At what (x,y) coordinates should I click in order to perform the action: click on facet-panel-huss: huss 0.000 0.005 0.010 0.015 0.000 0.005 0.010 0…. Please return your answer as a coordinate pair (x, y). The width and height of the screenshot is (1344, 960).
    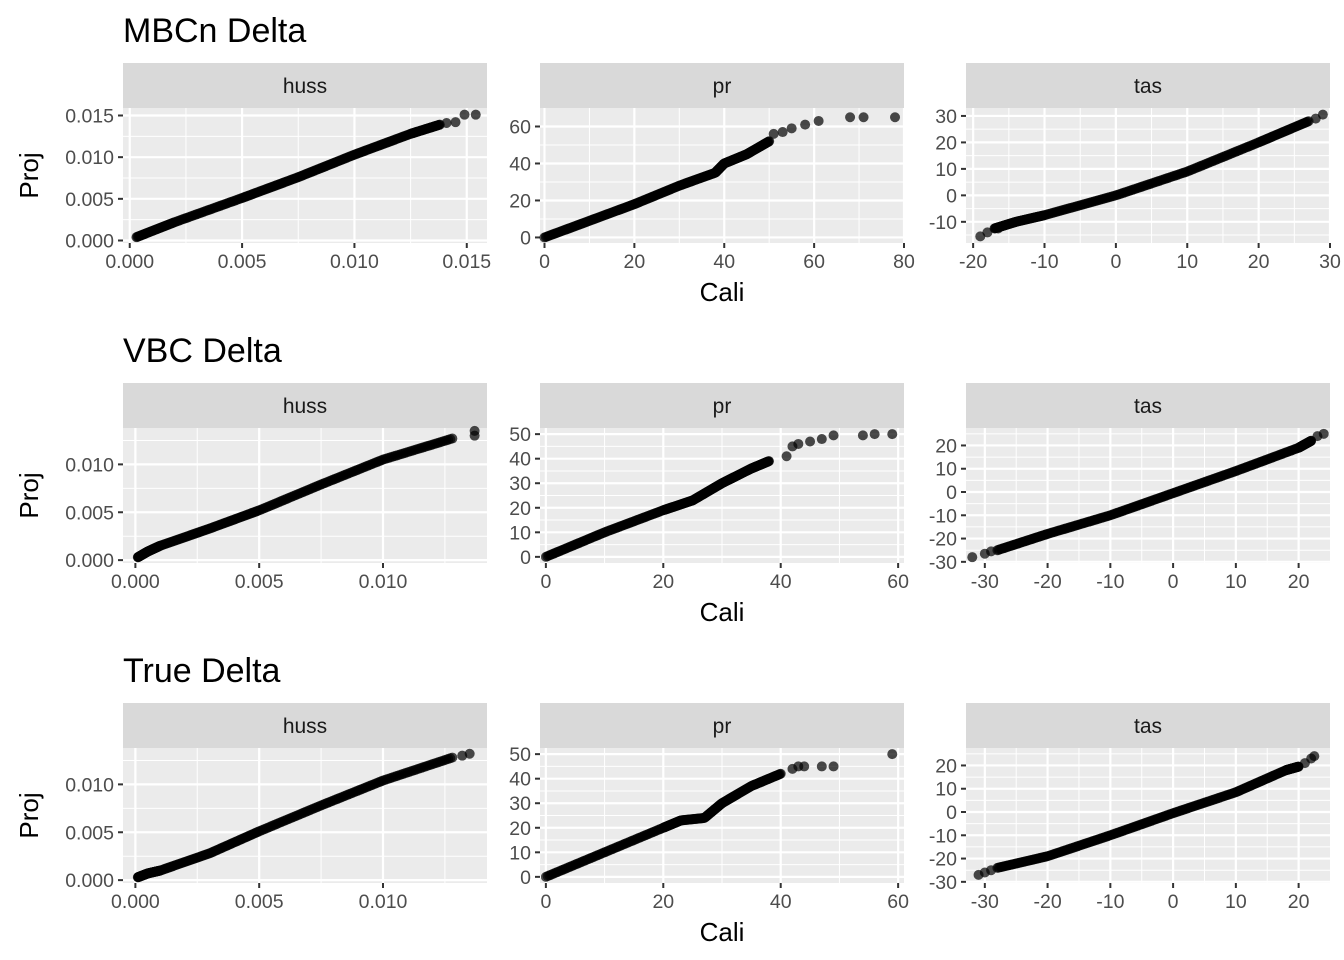
    Looking at the image, I should click on (278, 168).